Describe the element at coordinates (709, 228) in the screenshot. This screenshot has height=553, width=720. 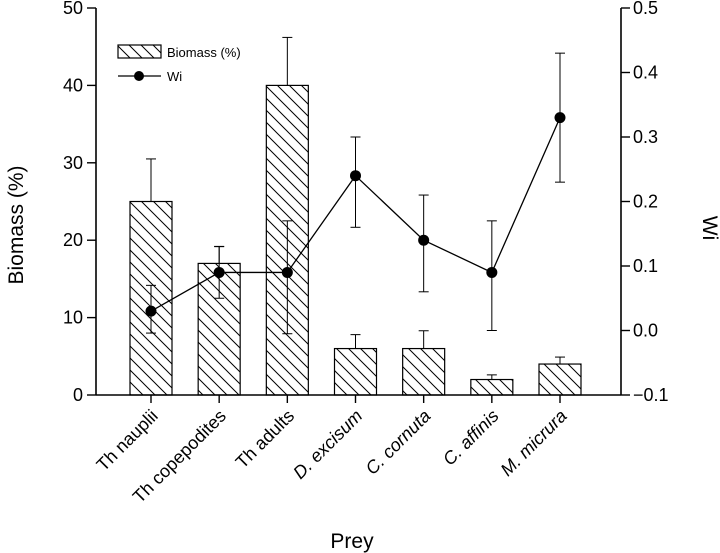
I see `right-axis-title: Wi` at that location.